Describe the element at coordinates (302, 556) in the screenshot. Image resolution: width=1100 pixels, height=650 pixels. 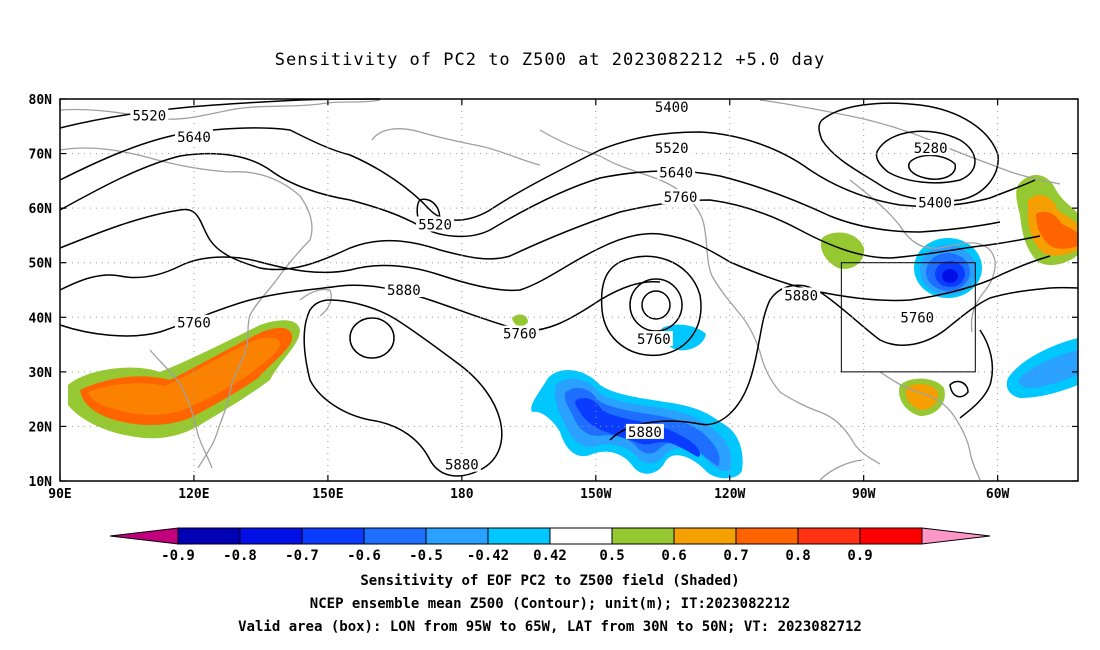
I see `colorbar-label: -0.7` at that location.